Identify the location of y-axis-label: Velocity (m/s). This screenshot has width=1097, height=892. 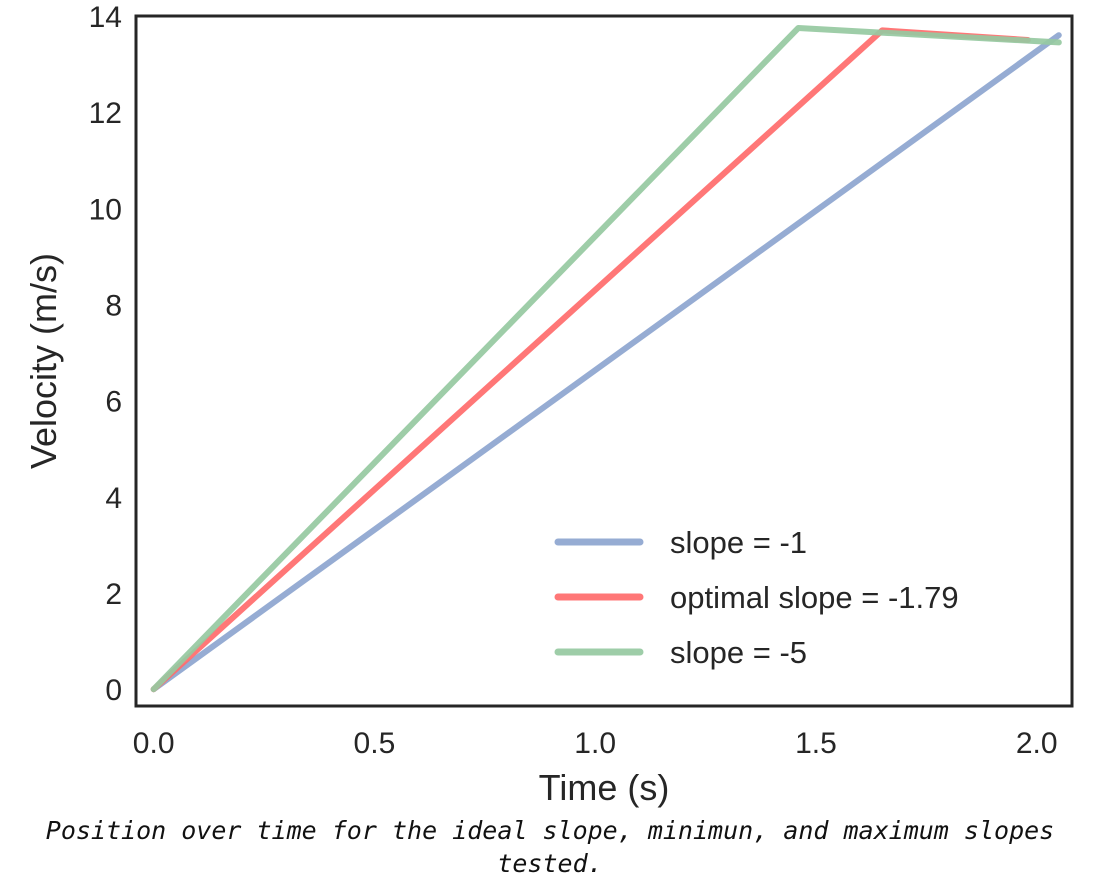
(43, 361).